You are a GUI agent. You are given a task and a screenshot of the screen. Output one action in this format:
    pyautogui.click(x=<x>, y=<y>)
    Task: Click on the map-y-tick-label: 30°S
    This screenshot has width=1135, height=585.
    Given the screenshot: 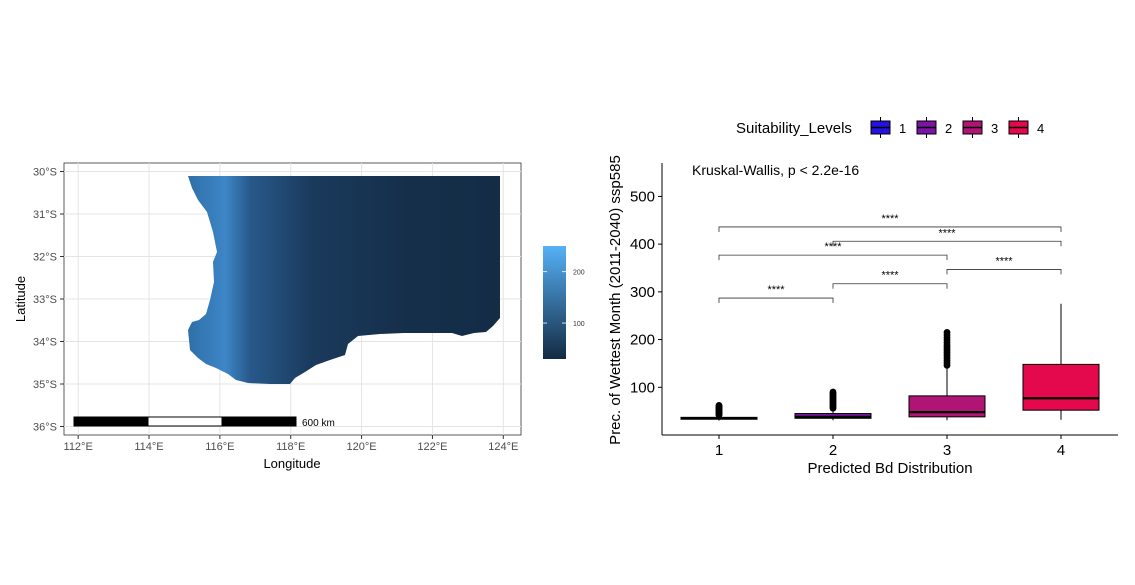 What is the action you would take?
    pyautogui.click(x=45, y=173)
    